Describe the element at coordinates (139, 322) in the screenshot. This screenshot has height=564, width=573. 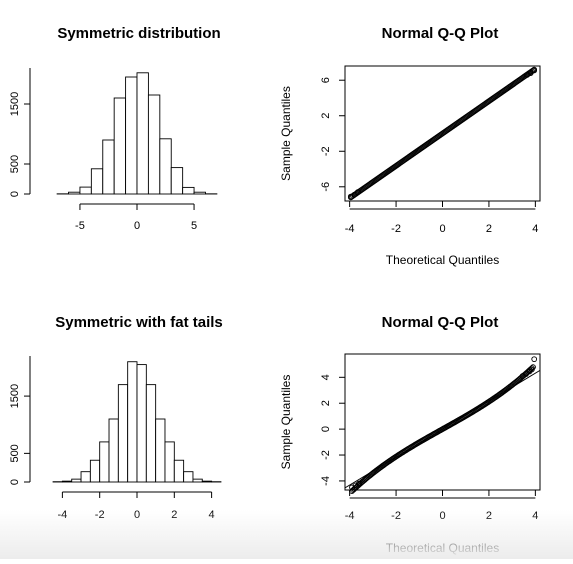
I see `chart-title: Symmetric with fat tails` at that location.